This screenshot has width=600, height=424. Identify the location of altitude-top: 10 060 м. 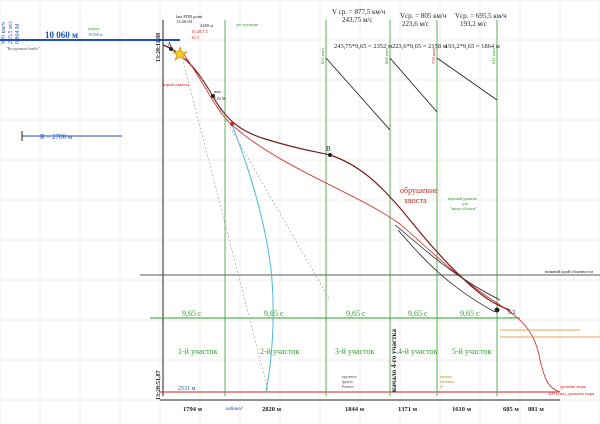
(61, 35).